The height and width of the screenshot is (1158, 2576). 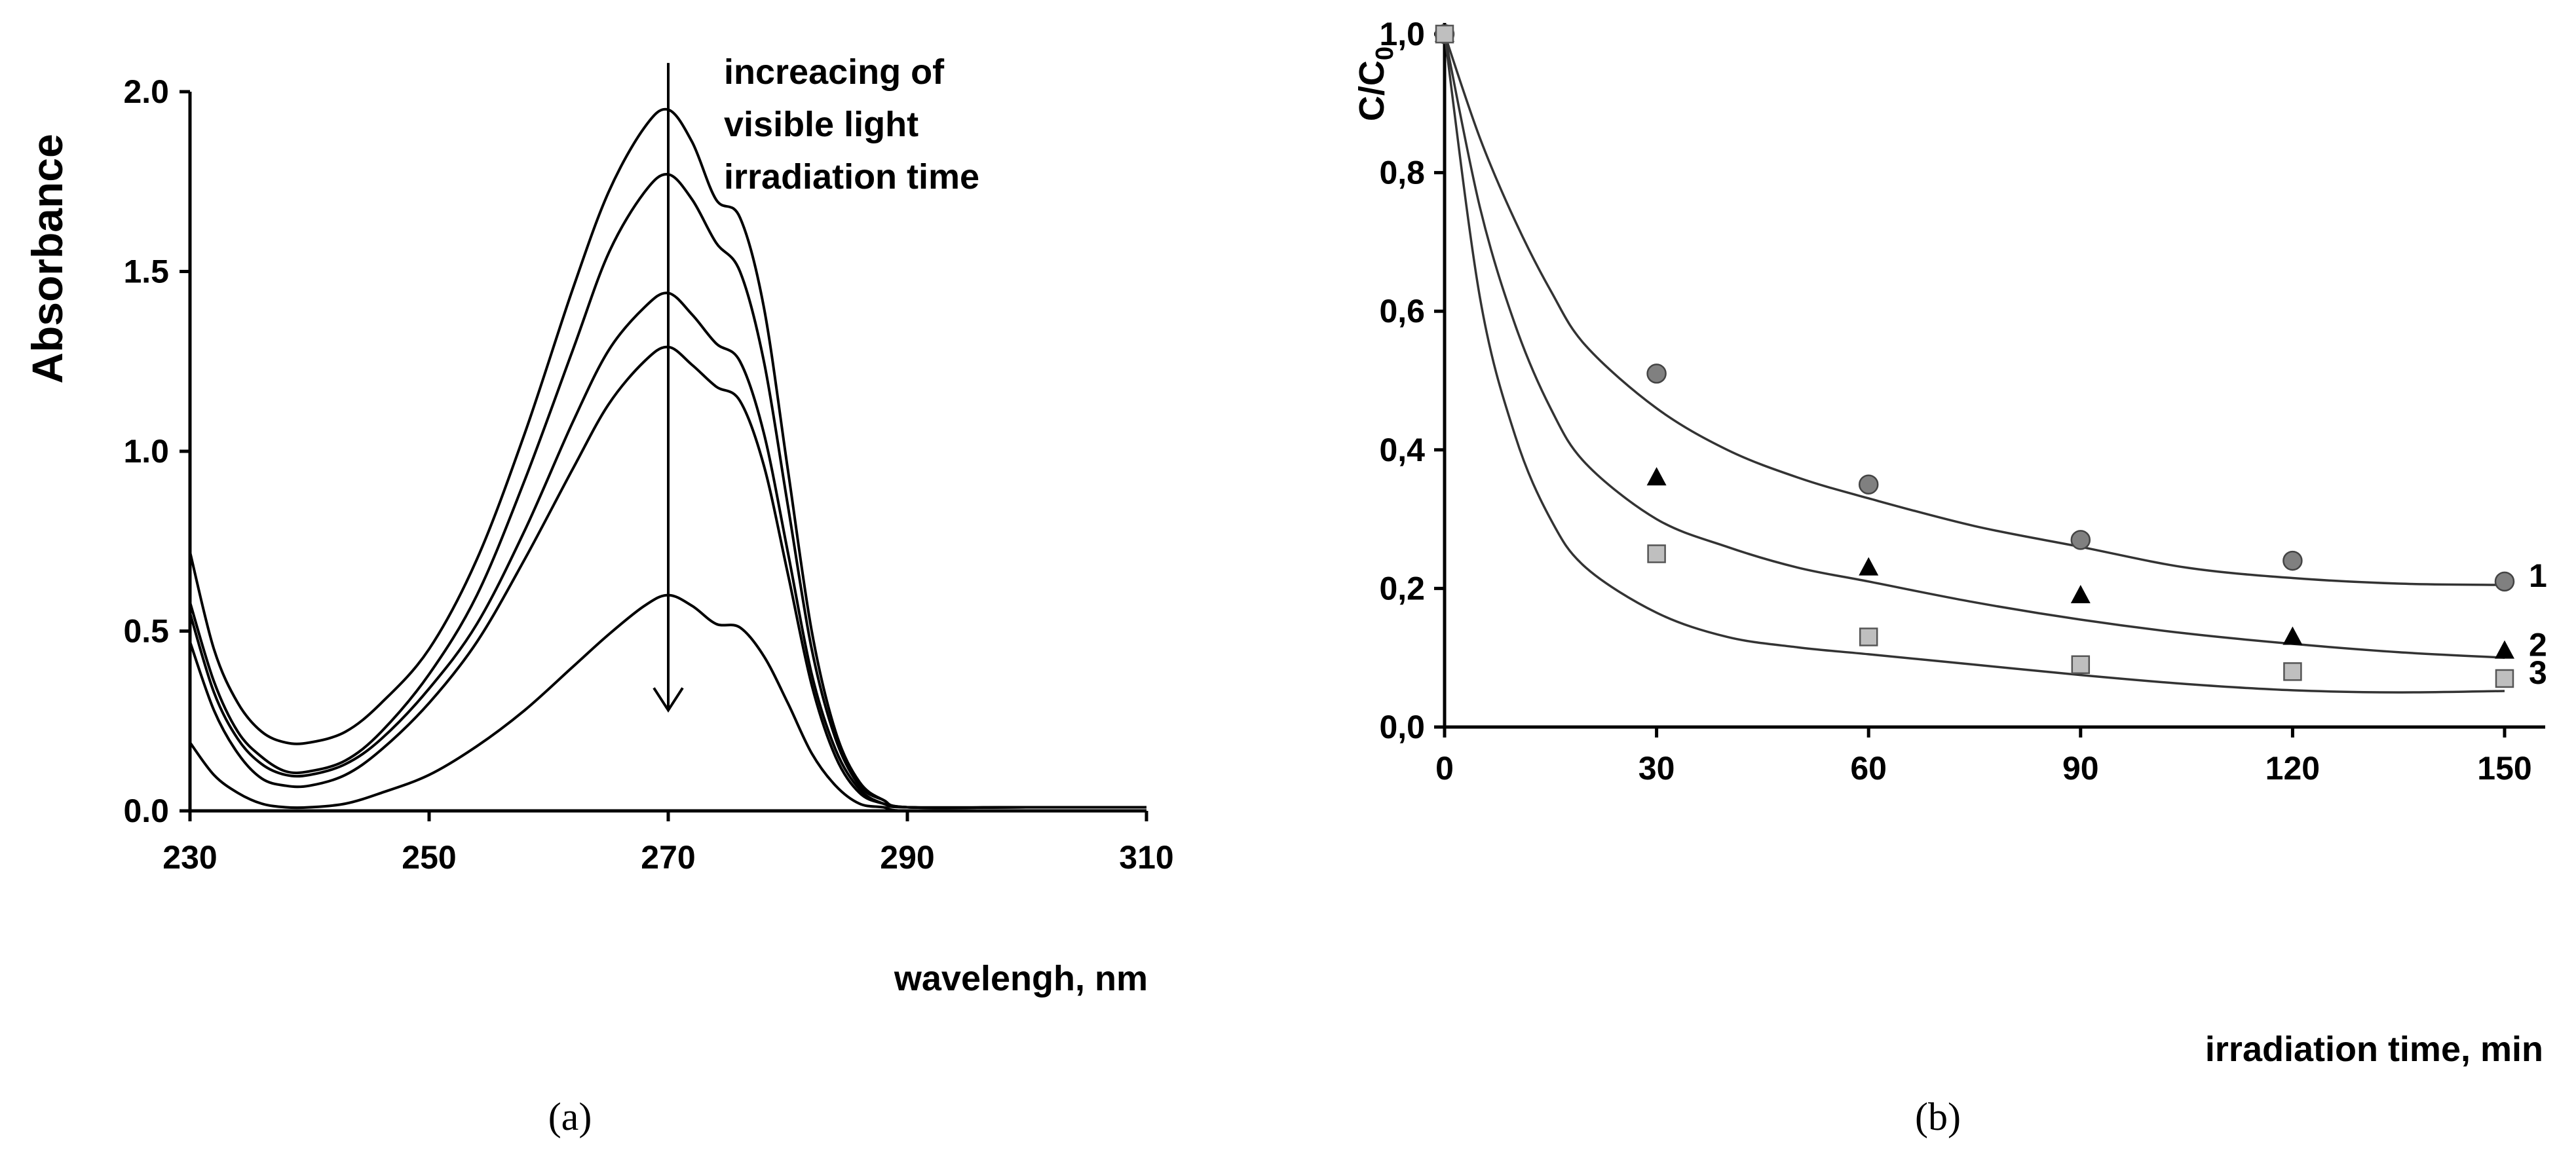 I want to click on chart-b-series-labels: 1 23, so click(x=2538, y=624).